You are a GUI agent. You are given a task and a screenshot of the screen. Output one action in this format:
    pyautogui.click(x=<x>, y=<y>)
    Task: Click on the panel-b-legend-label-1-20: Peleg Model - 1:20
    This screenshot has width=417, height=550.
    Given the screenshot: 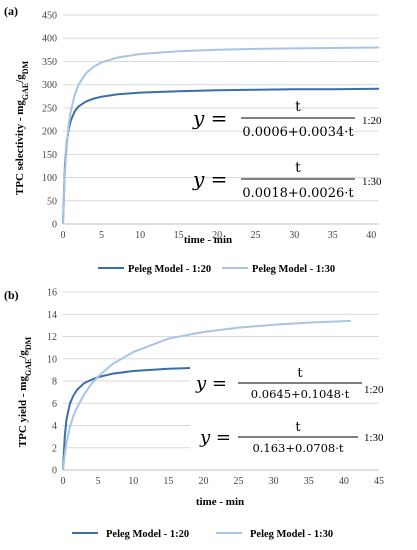 What is the action you would take?
    pyautogui.click(x=147, y=534)
    